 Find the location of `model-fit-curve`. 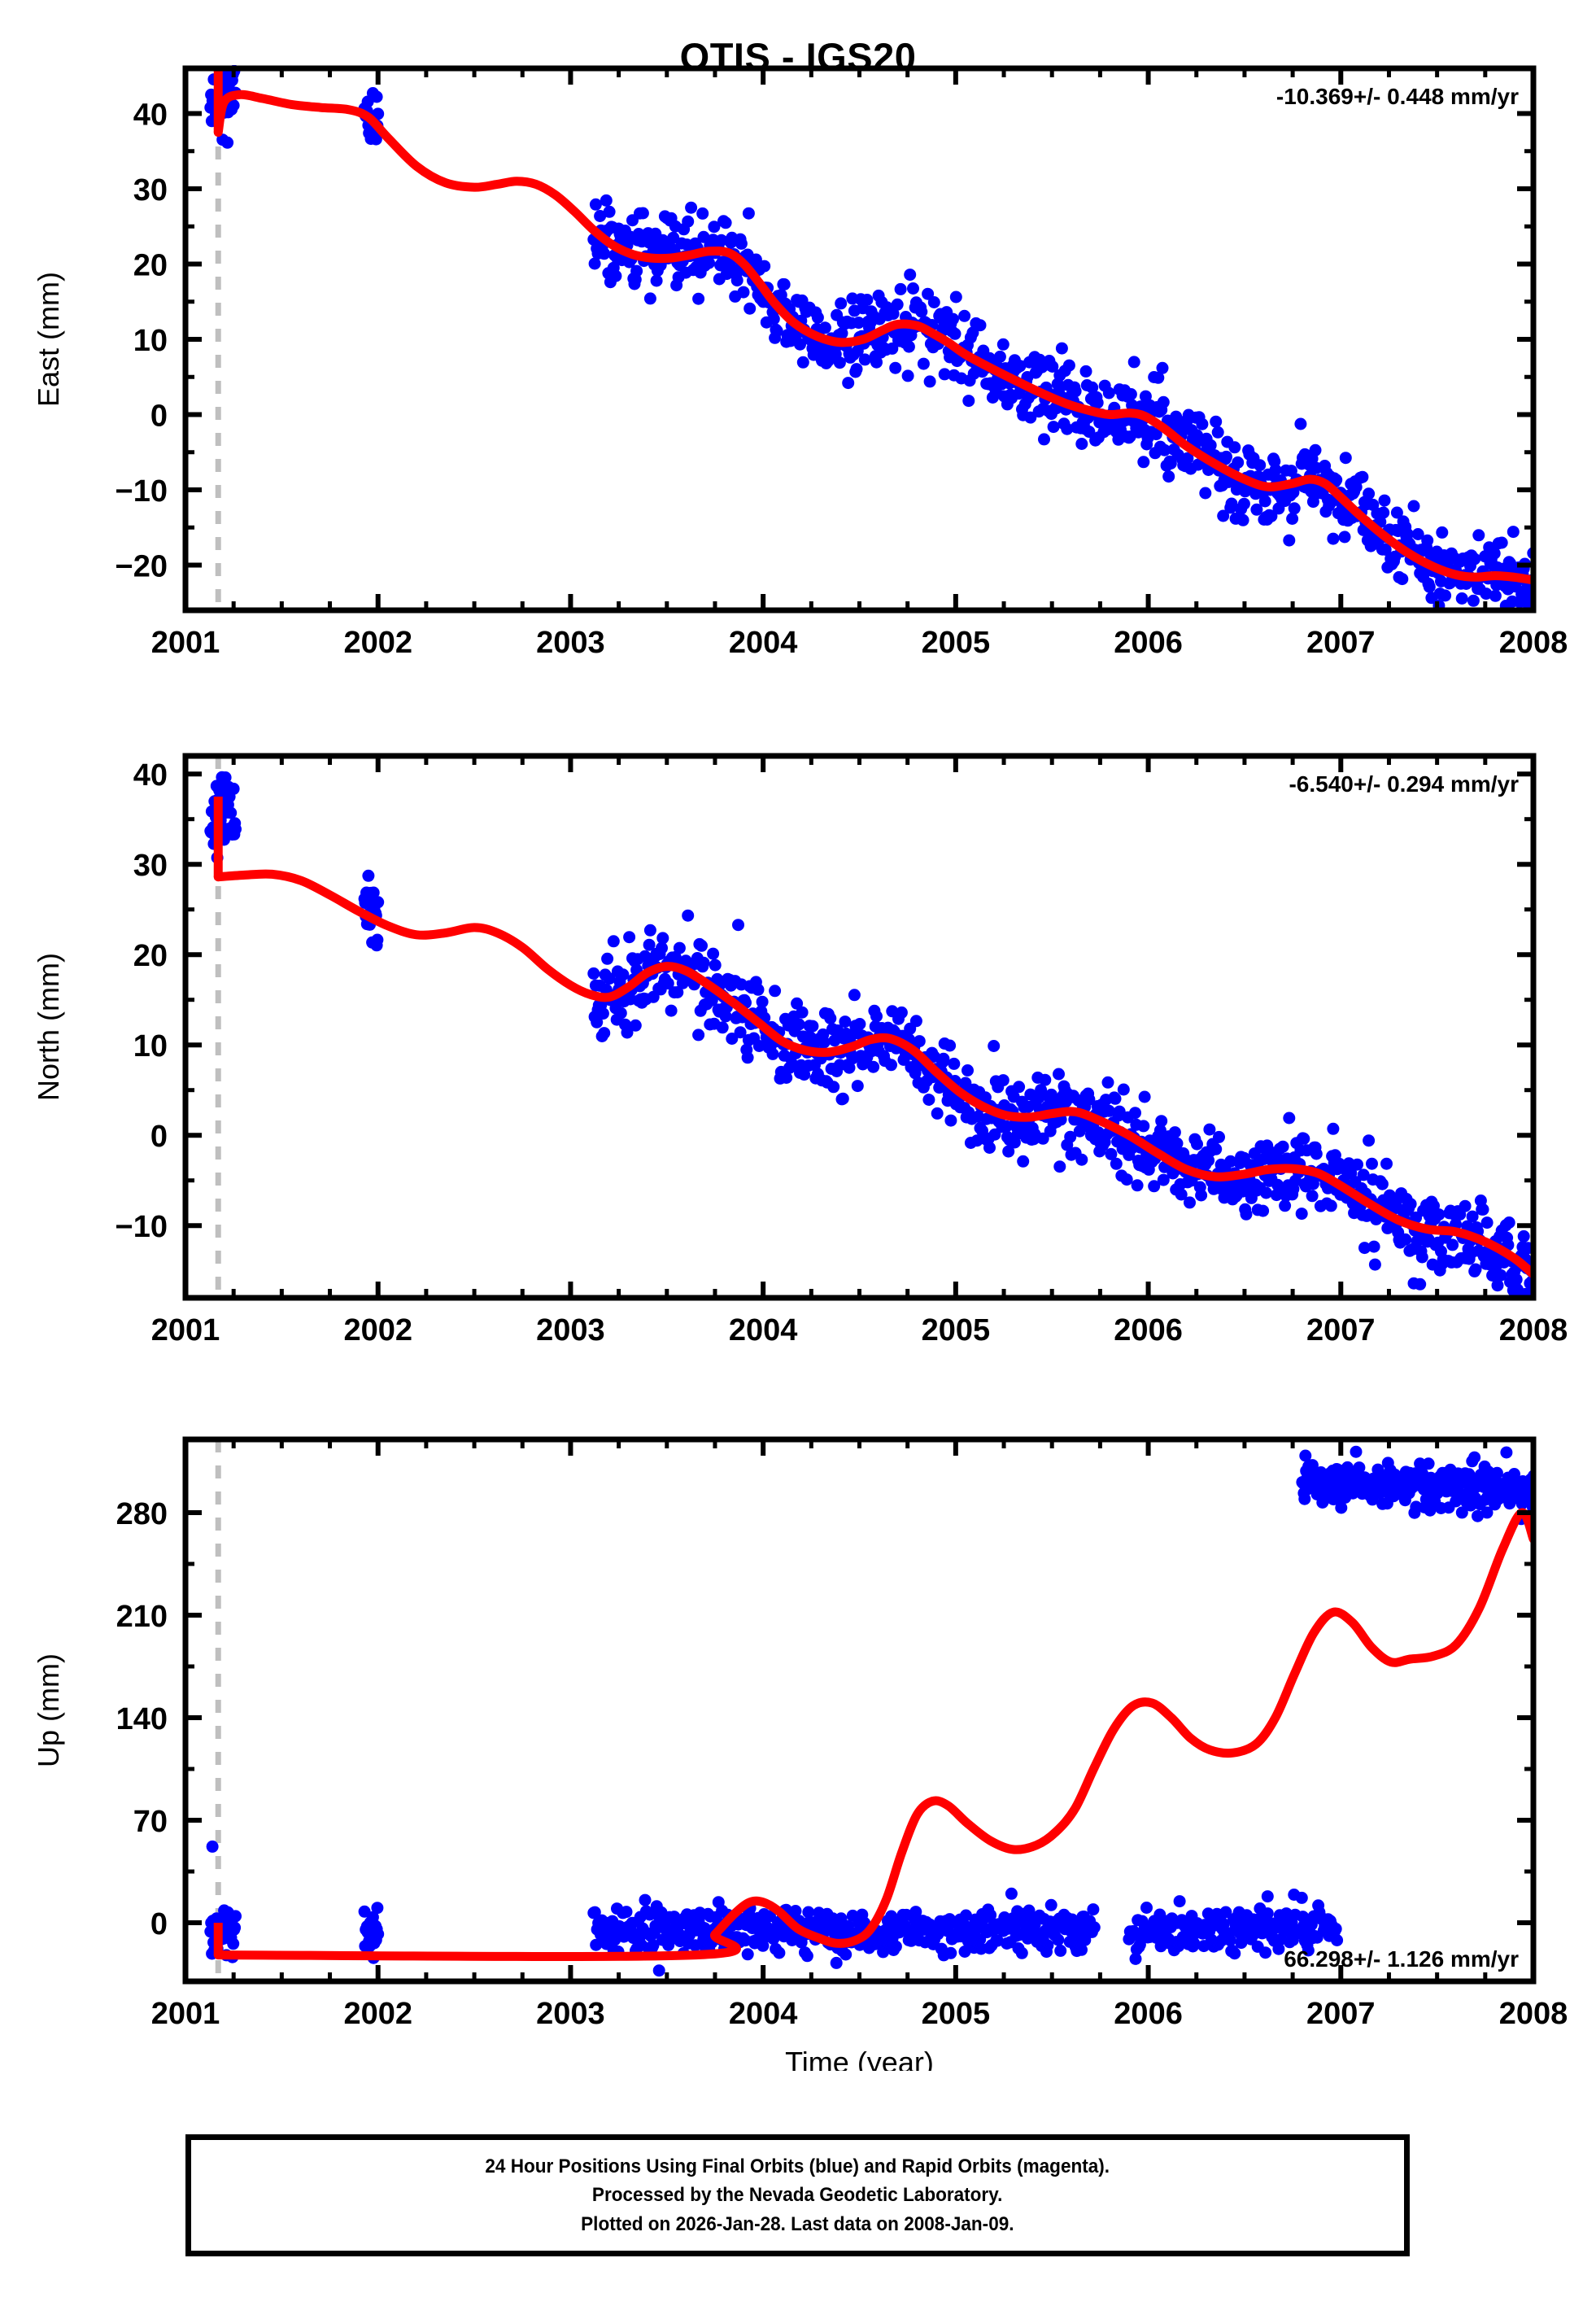

model-fit-curve is located at coordinates (873, 1074).